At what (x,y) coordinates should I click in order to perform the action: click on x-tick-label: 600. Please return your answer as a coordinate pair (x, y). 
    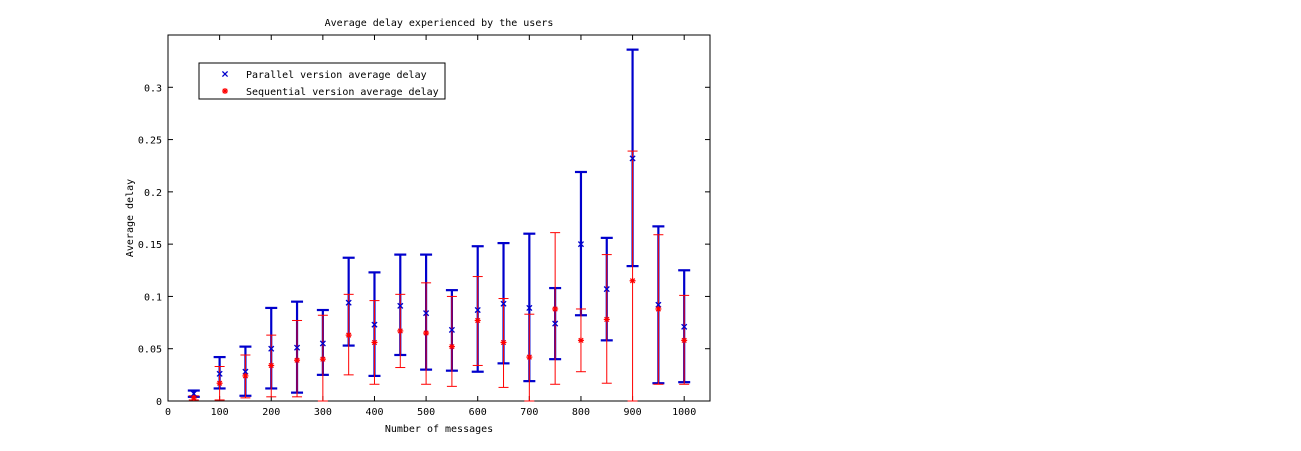
    Looking at the image, I should click on (478, 412).